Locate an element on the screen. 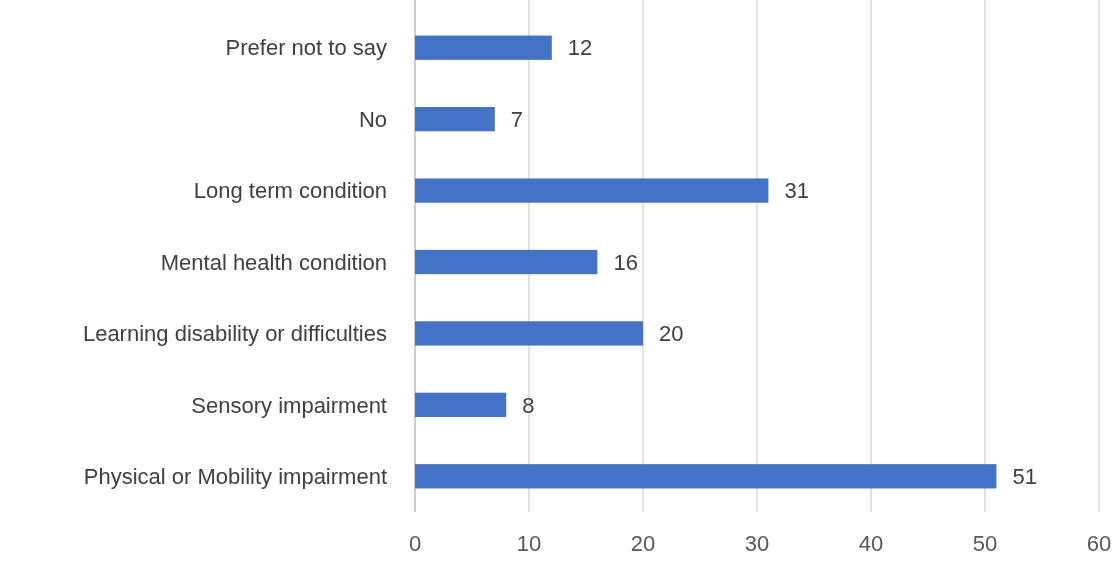  x-tick-label: 10 is located at coordinates (529, 543).